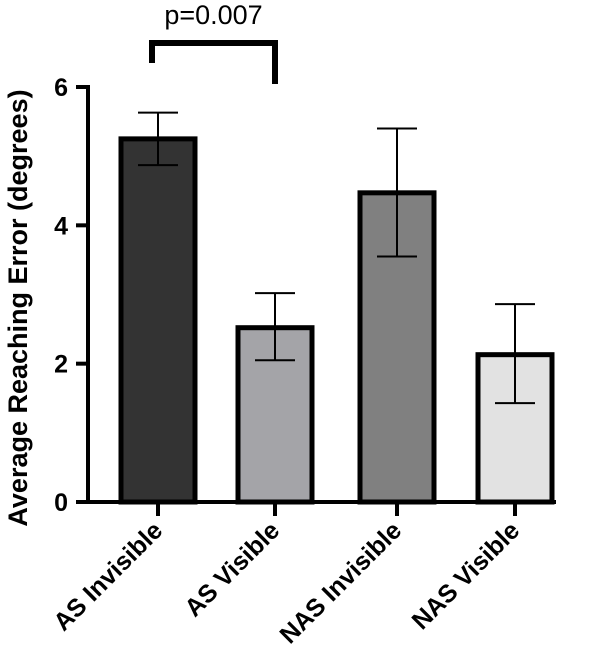 This screenshot has width=595, height=672. I want to click on y-axis-label: Average Reaching Error (degrees), so click(18, 307).